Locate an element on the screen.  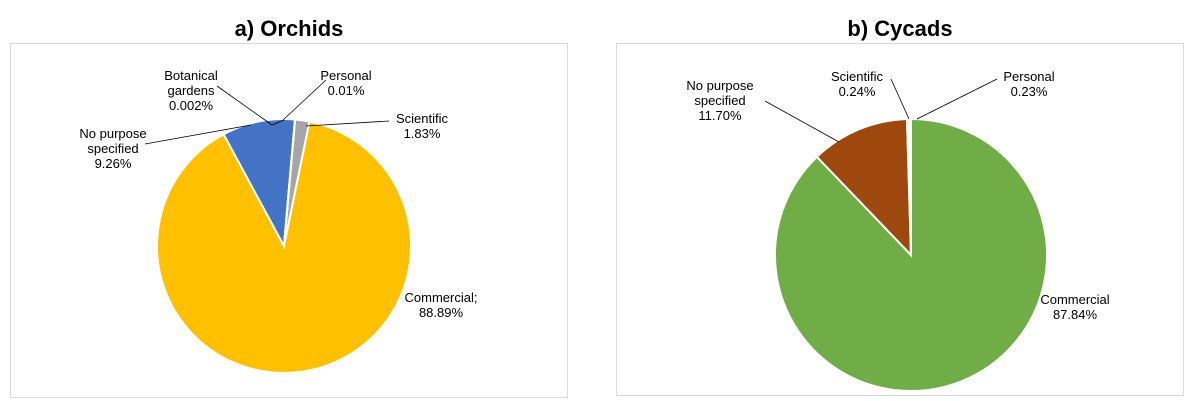
cycads-data-label-scientific: Scientific 0.24% is located at coordinates (857, 84).